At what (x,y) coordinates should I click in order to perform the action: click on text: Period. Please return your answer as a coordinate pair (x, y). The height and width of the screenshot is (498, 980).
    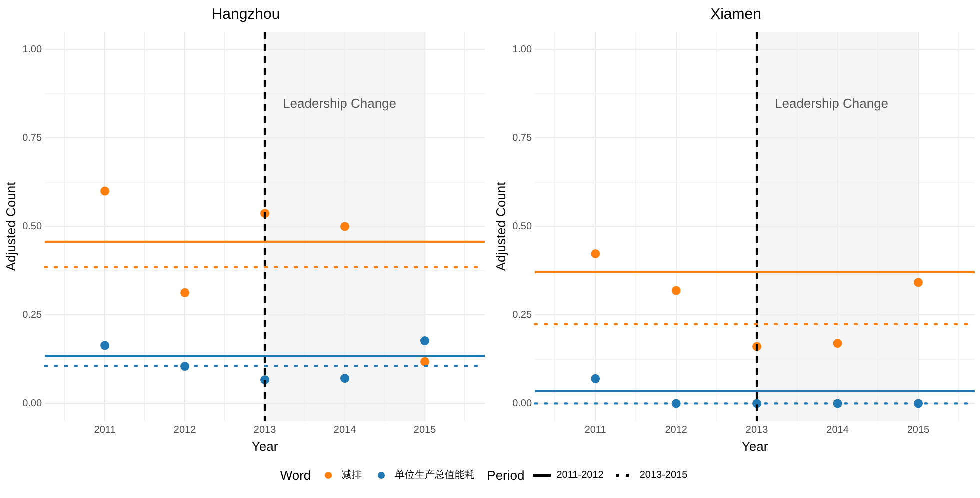
    Looking at the image, I should click on (506, 475).